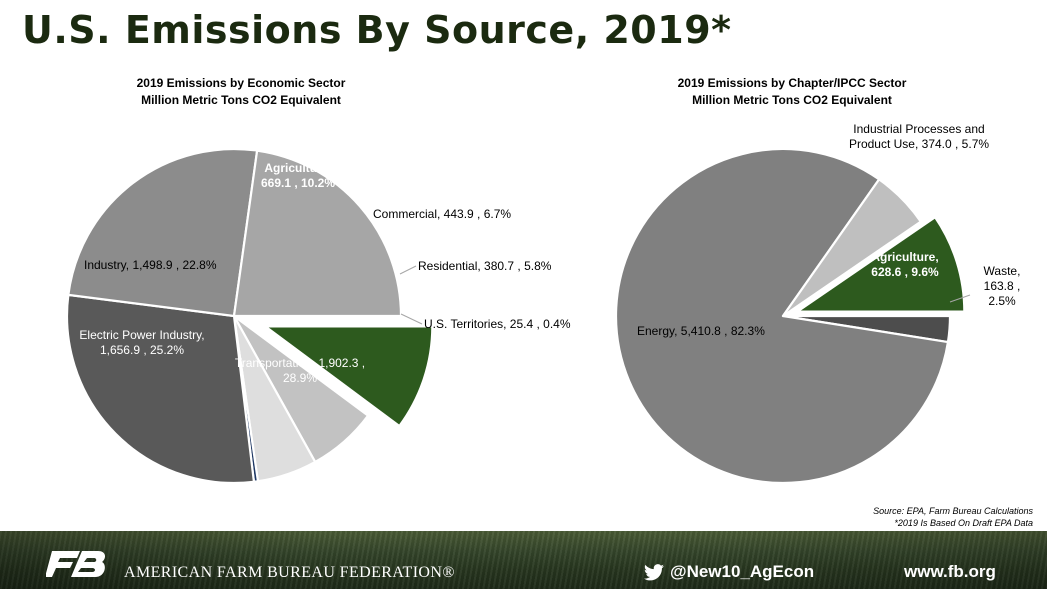 The height and width of the screenshot is (589, 1047). Describe the element at coordinates (742, 571) in the screenshot. I see `twitter-handle: @New10_AgEcon` at that location.